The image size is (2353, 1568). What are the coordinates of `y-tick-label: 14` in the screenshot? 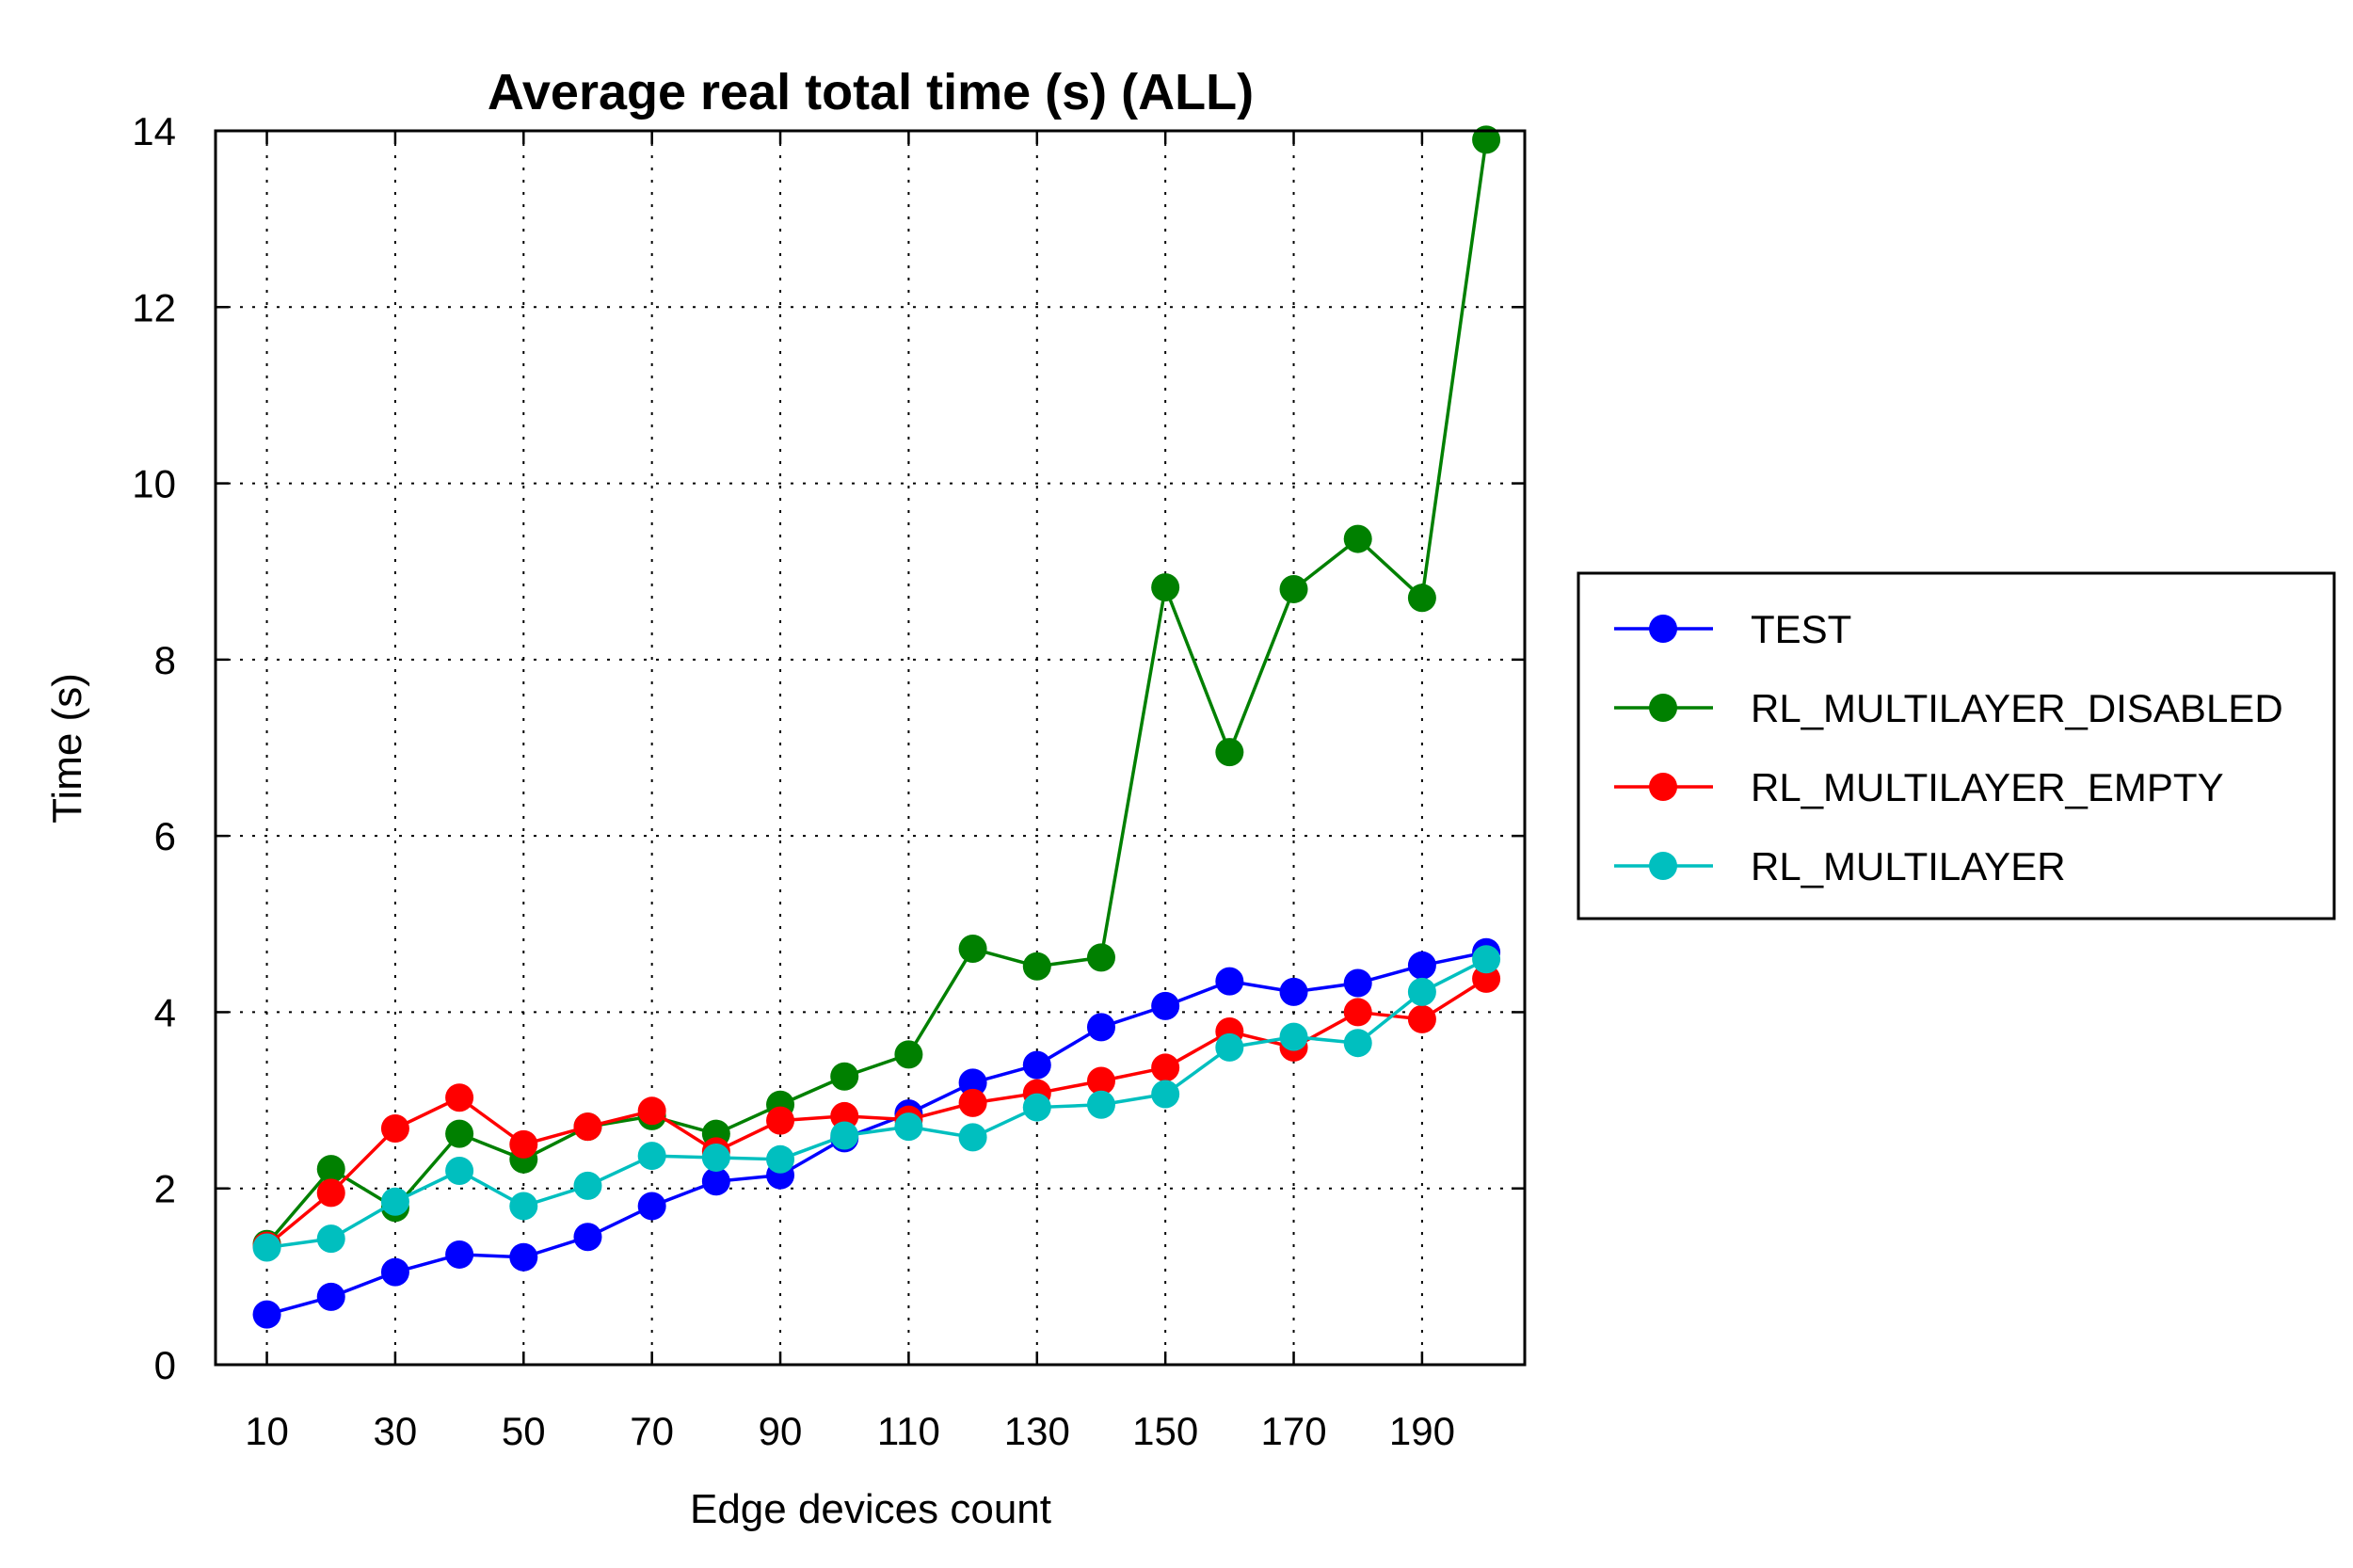 It's located at (154, 131).